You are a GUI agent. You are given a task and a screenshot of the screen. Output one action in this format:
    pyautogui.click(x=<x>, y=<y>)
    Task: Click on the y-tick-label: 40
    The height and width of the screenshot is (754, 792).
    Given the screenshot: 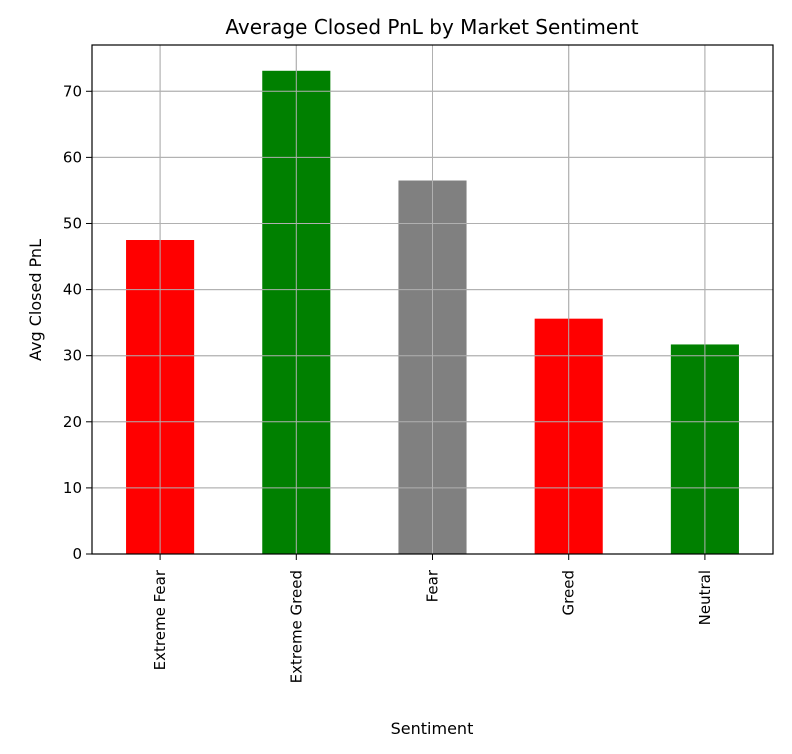 What is the action you would take?
    pyautogui.click(x=72, y=290)
    